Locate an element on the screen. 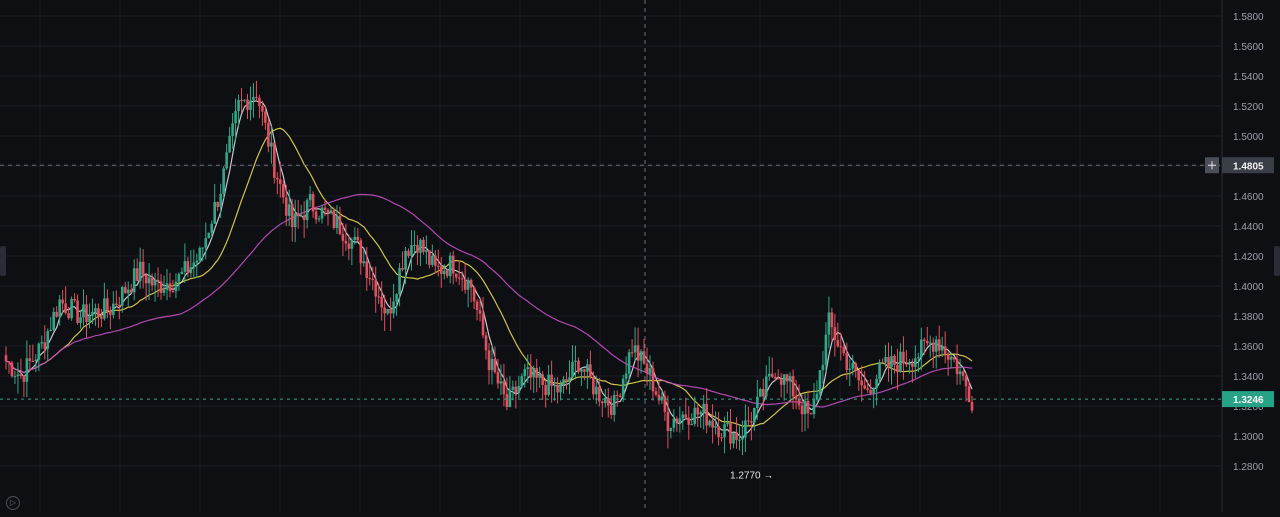 This screenshot has width=1280, height=517. play-icon: ▷ is located at coordinates (13, 503).